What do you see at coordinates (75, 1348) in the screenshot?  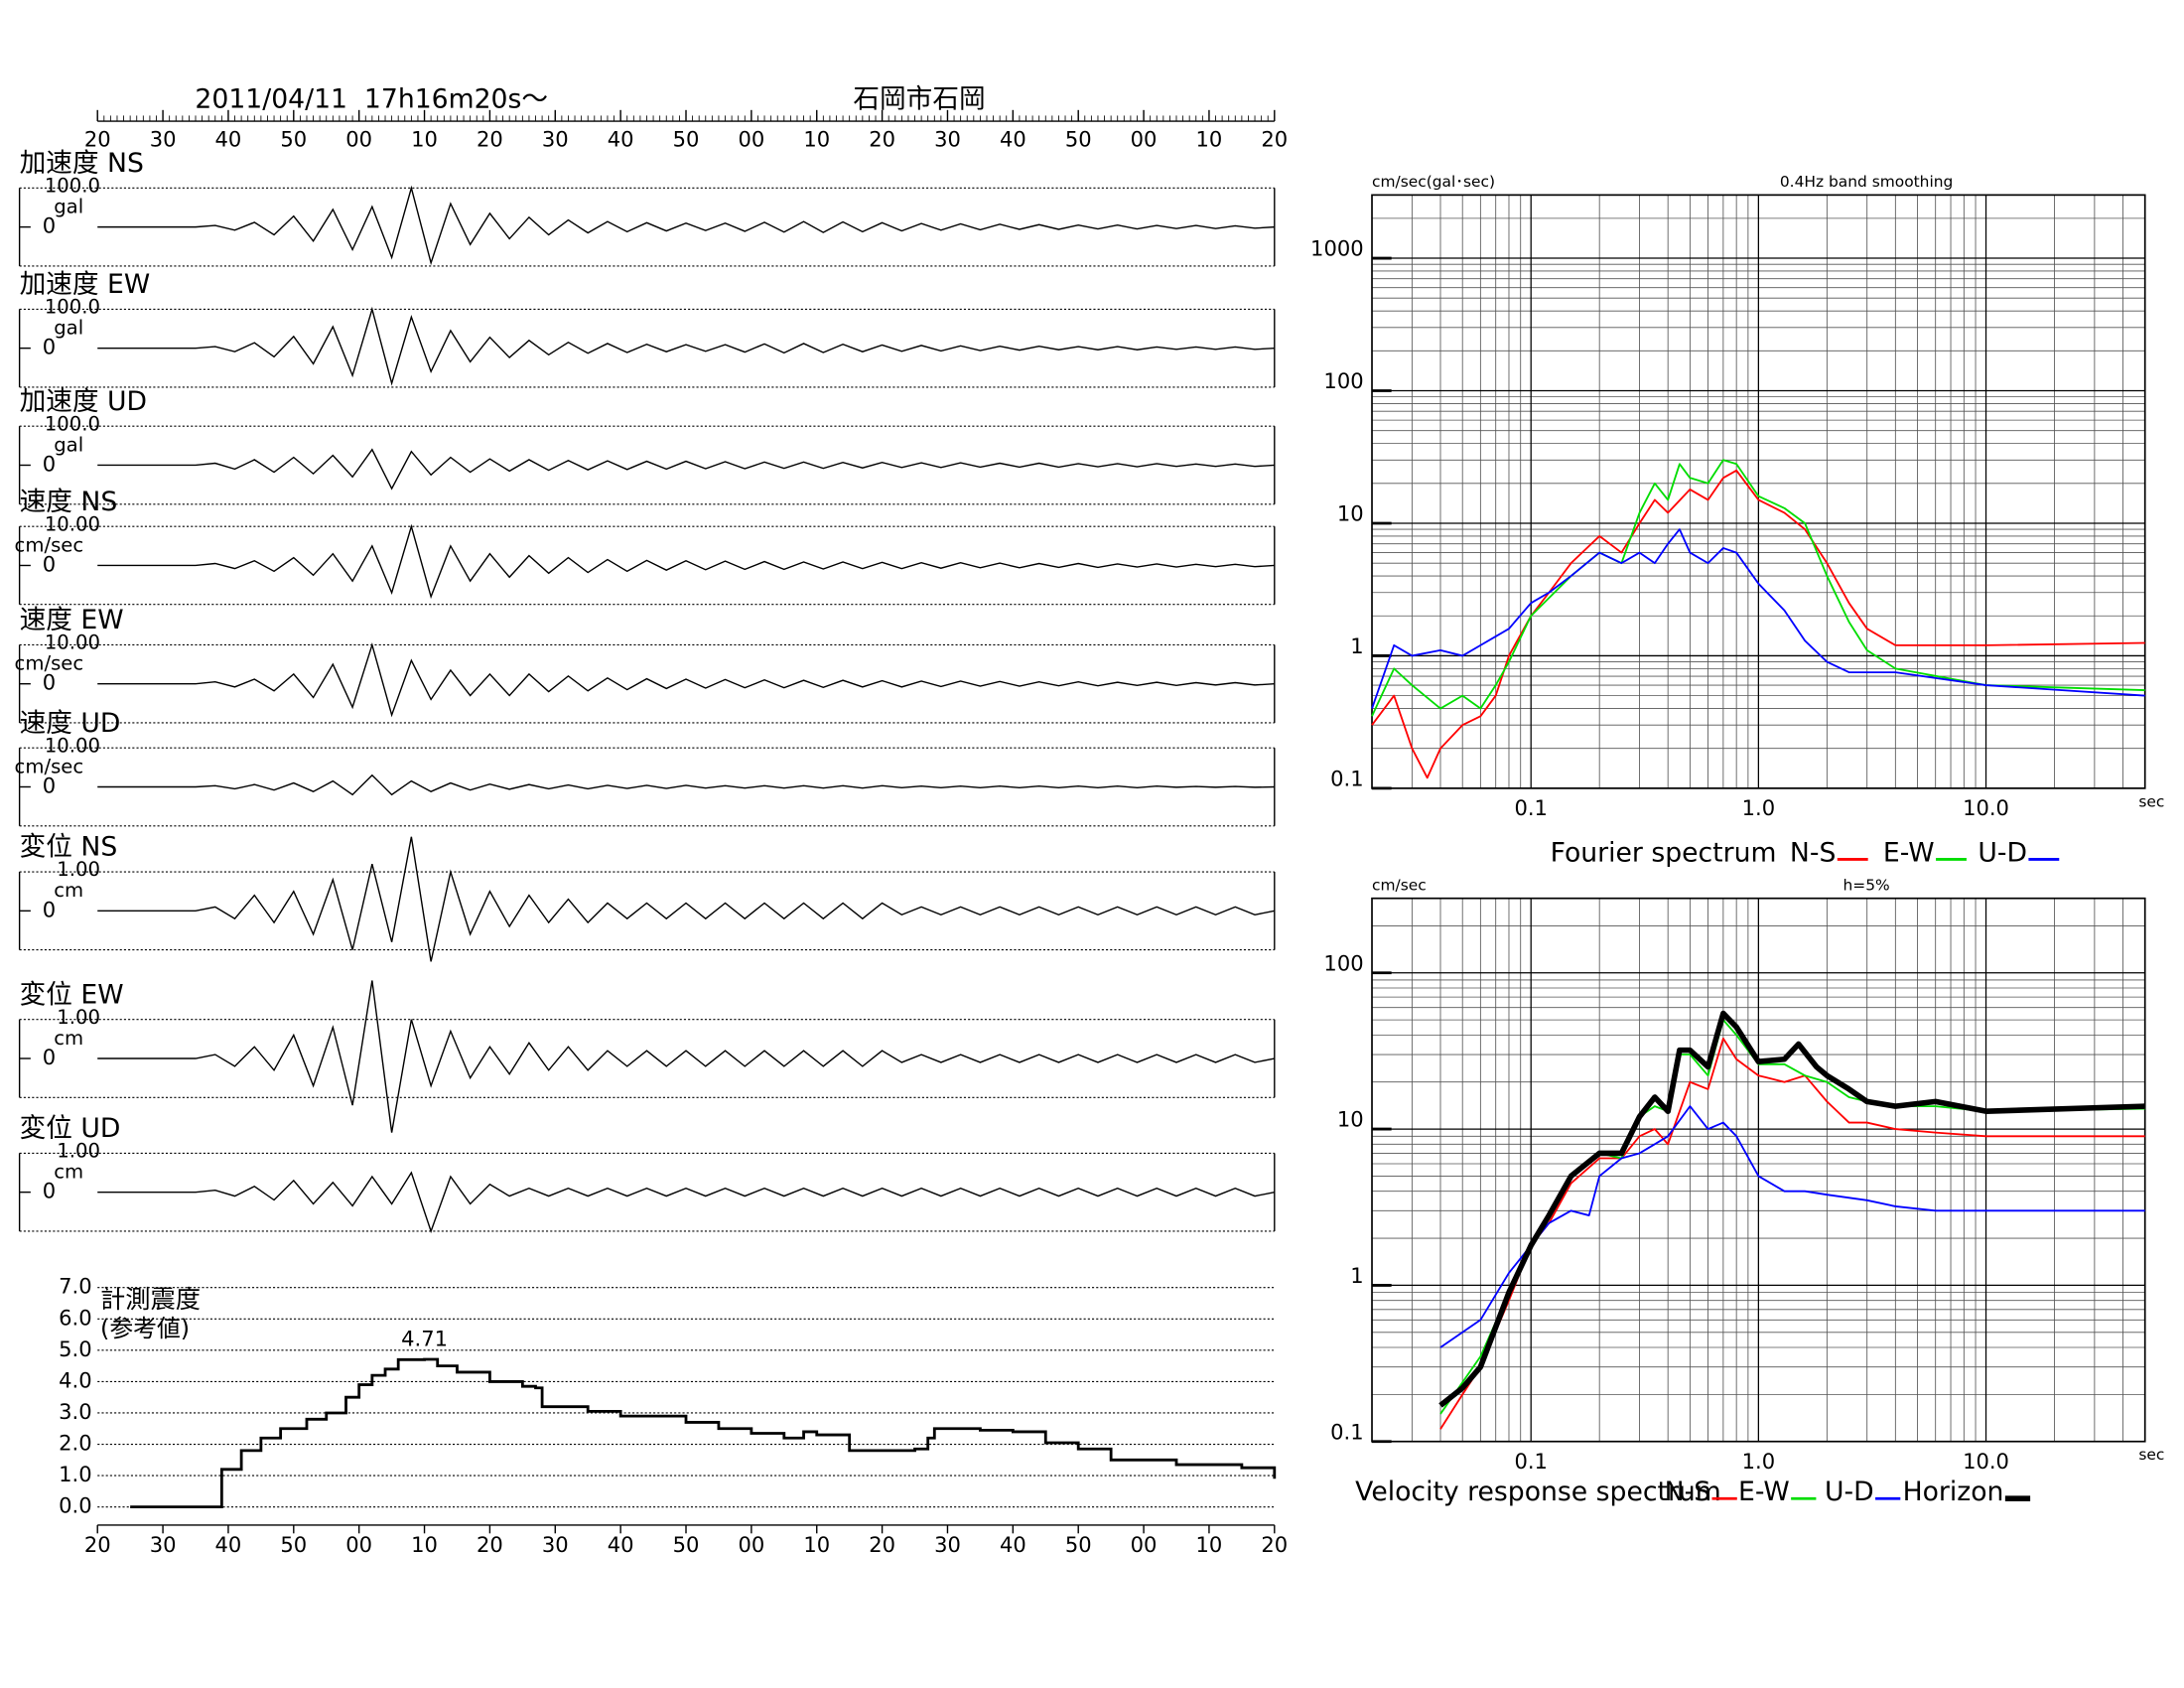 I see `y-tick-label: 5.0` at bounding box center [75, 1348].